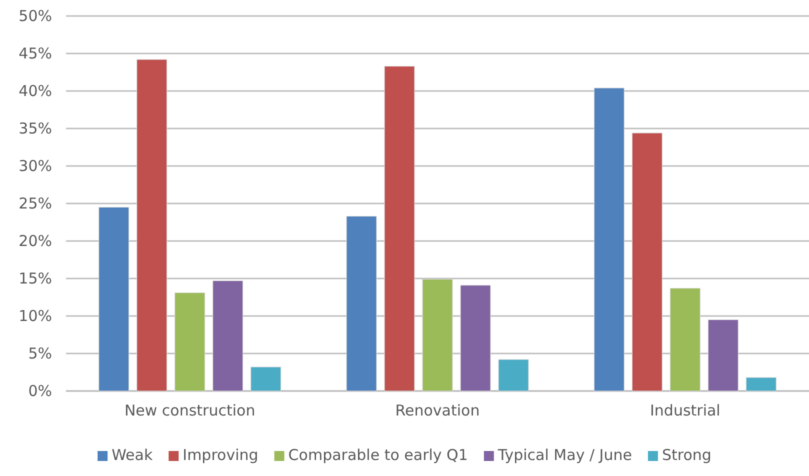  What do you see at coordinates (685, 411) in the screenshot?
I see `x-tick-label: Industrial` at bounding box center [685, 411].